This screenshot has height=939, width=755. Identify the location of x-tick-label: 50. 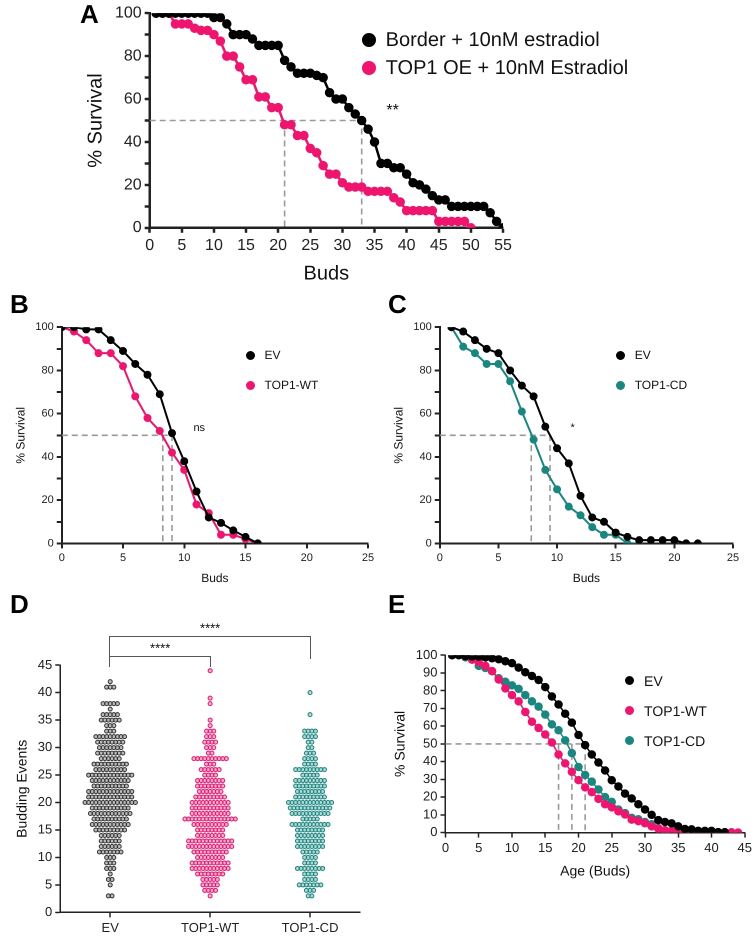
(471, 245).